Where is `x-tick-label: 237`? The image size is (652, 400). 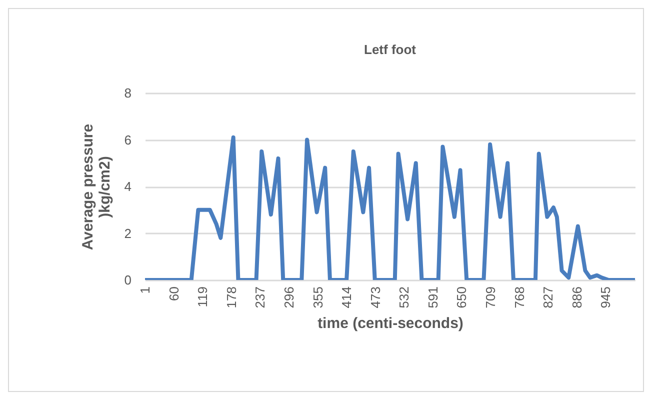 x-tick-label: 237 is located at coordinates (260, 297).